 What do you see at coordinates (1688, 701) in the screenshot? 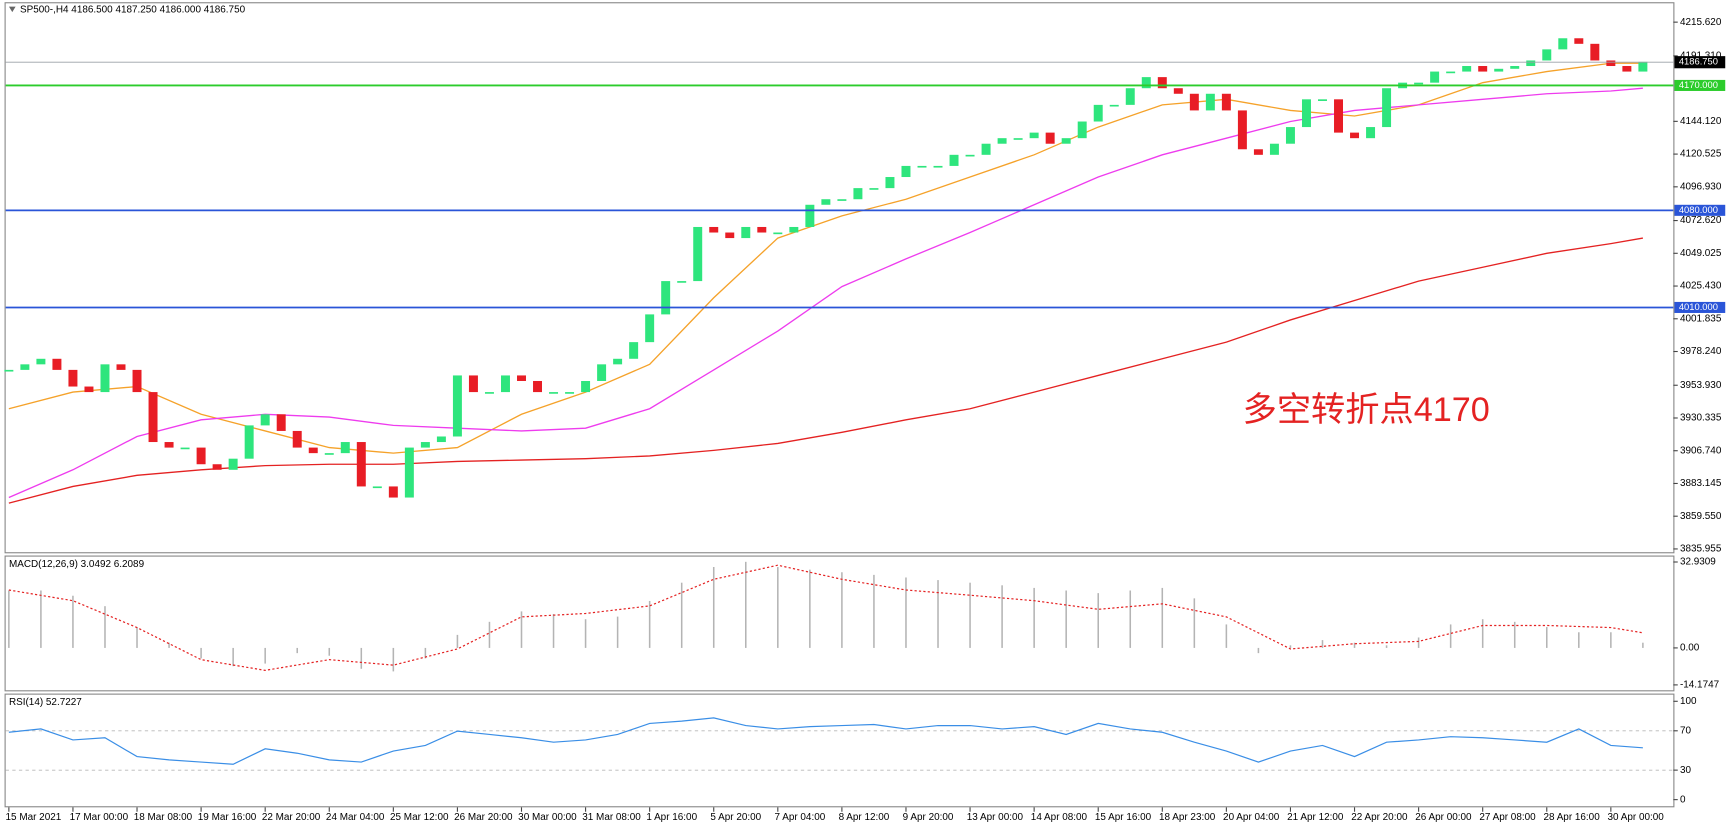
I see `y-tick-label: 100` at bounding box center [1688, 701].